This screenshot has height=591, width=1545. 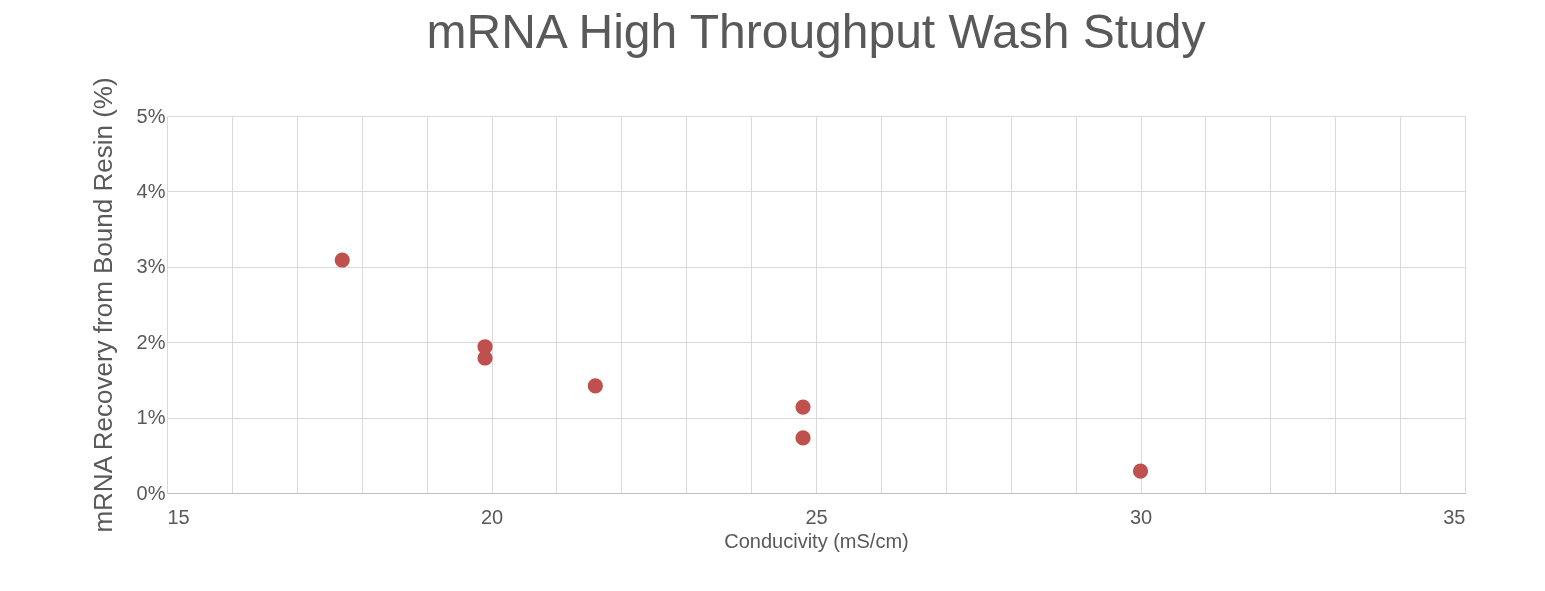 I want to click on x-tick-label: 20, so click(x=492, y=516).